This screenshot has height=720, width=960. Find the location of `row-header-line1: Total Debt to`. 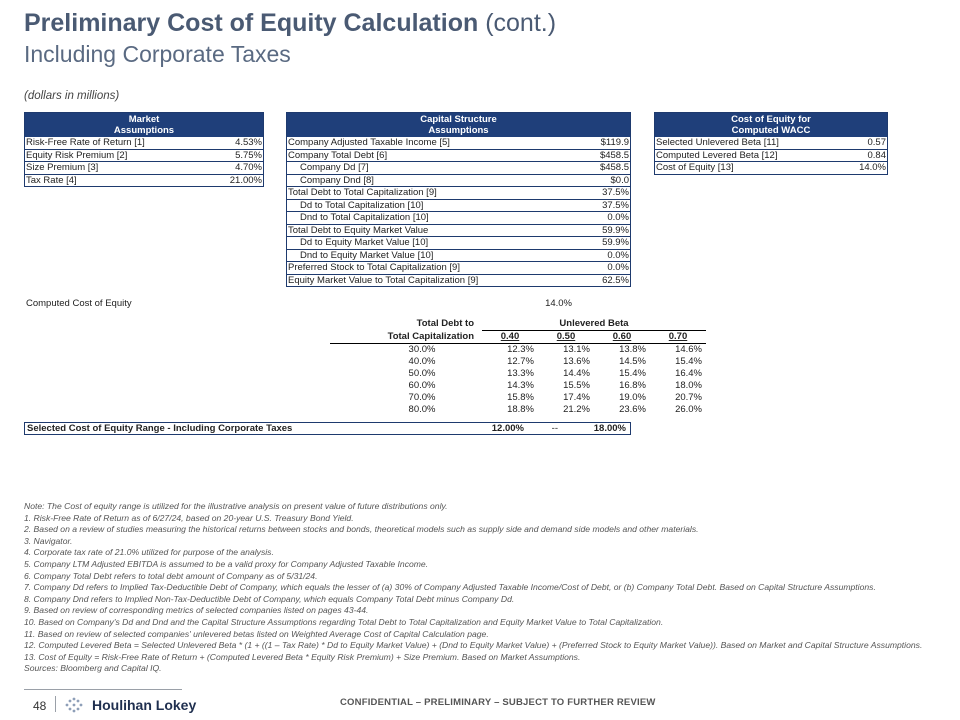

row-header-line1: Total Debt to is located at coordinates (445, 324).